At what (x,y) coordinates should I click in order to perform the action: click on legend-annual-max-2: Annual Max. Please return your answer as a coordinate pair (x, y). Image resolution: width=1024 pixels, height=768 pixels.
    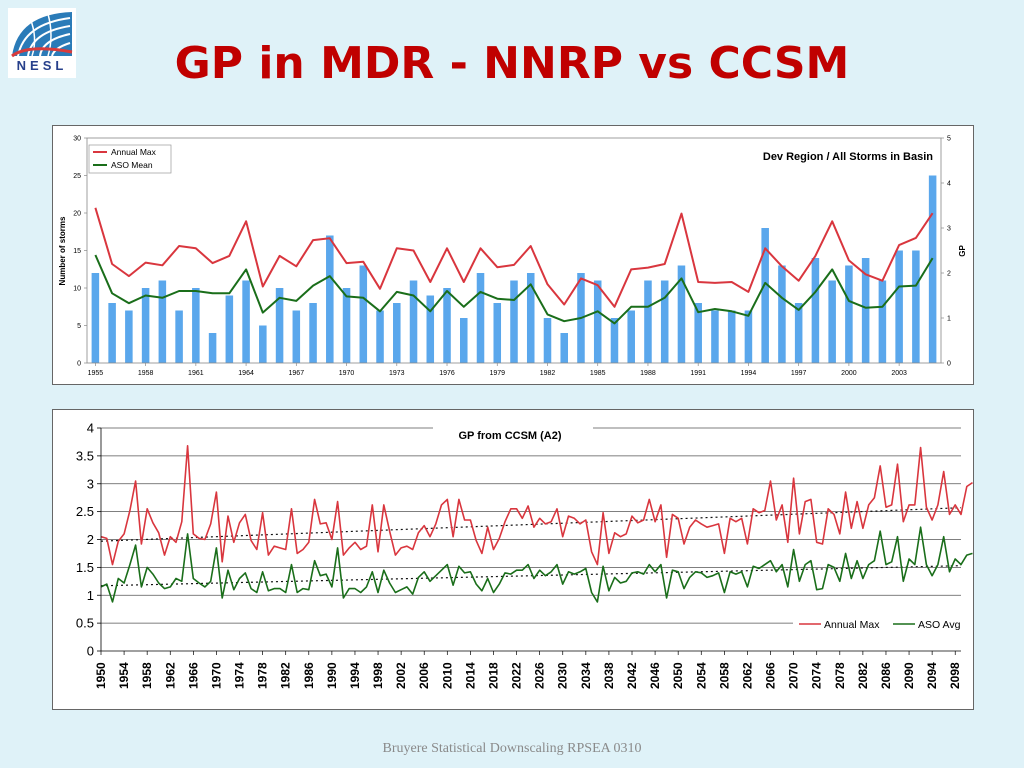
    Looking at the image, I should click on (852, 625).